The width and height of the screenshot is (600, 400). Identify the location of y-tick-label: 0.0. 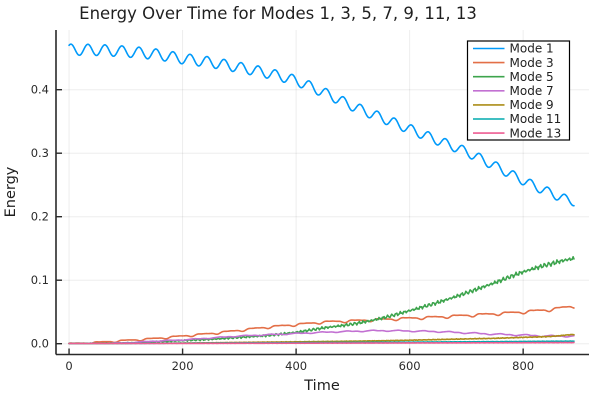
(40, 344).